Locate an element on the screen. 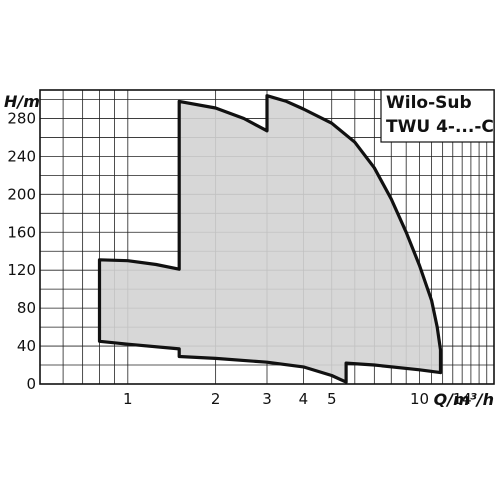 Image resolution: width=500 pixels, height=500 pixels. title-box is located at coordinates (437, 116).